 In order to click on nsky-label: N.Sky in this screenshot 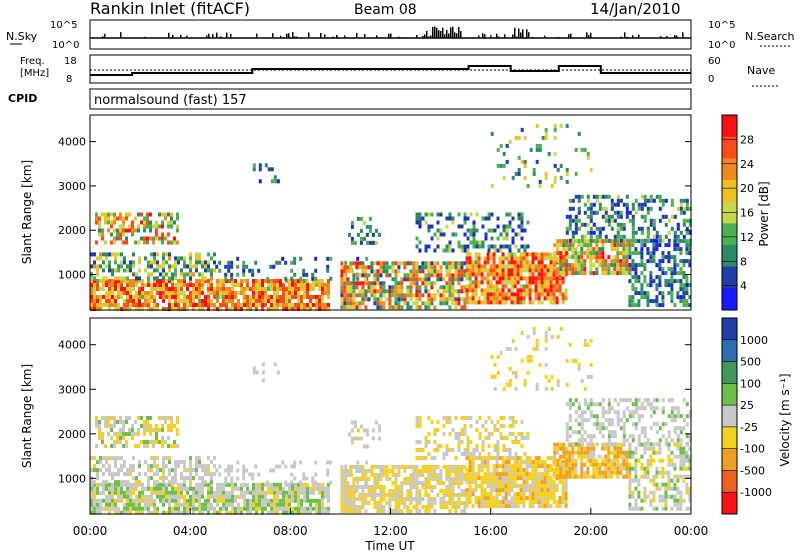, I will do `click(22, 36)`.